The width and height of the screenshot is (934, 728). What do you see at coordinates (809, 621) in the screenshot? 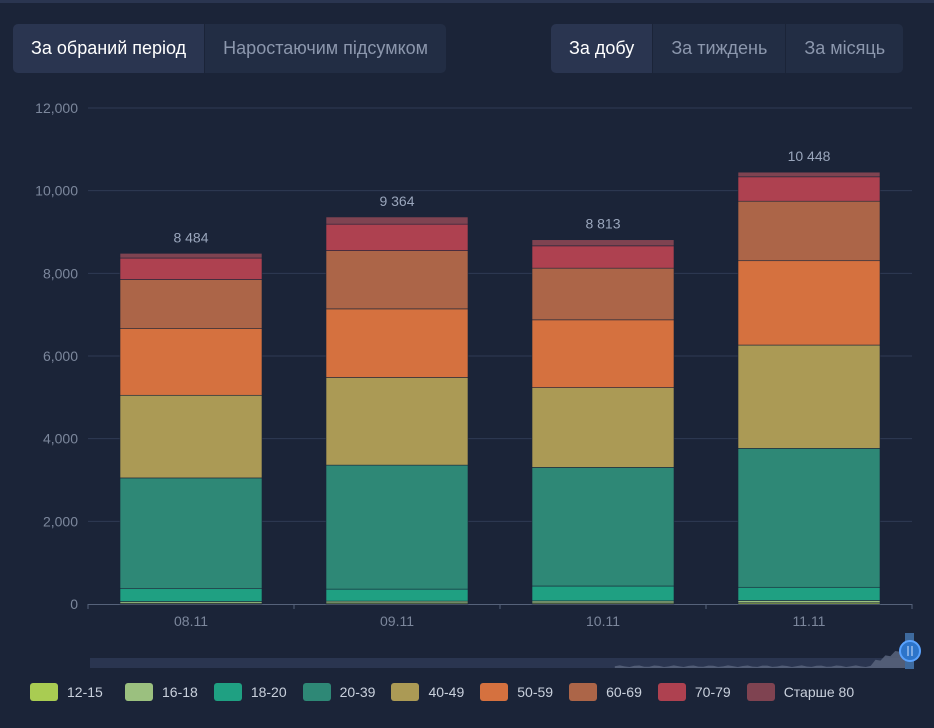
I see `x-tick-label: 11.11` at bounding box center [809, 621].